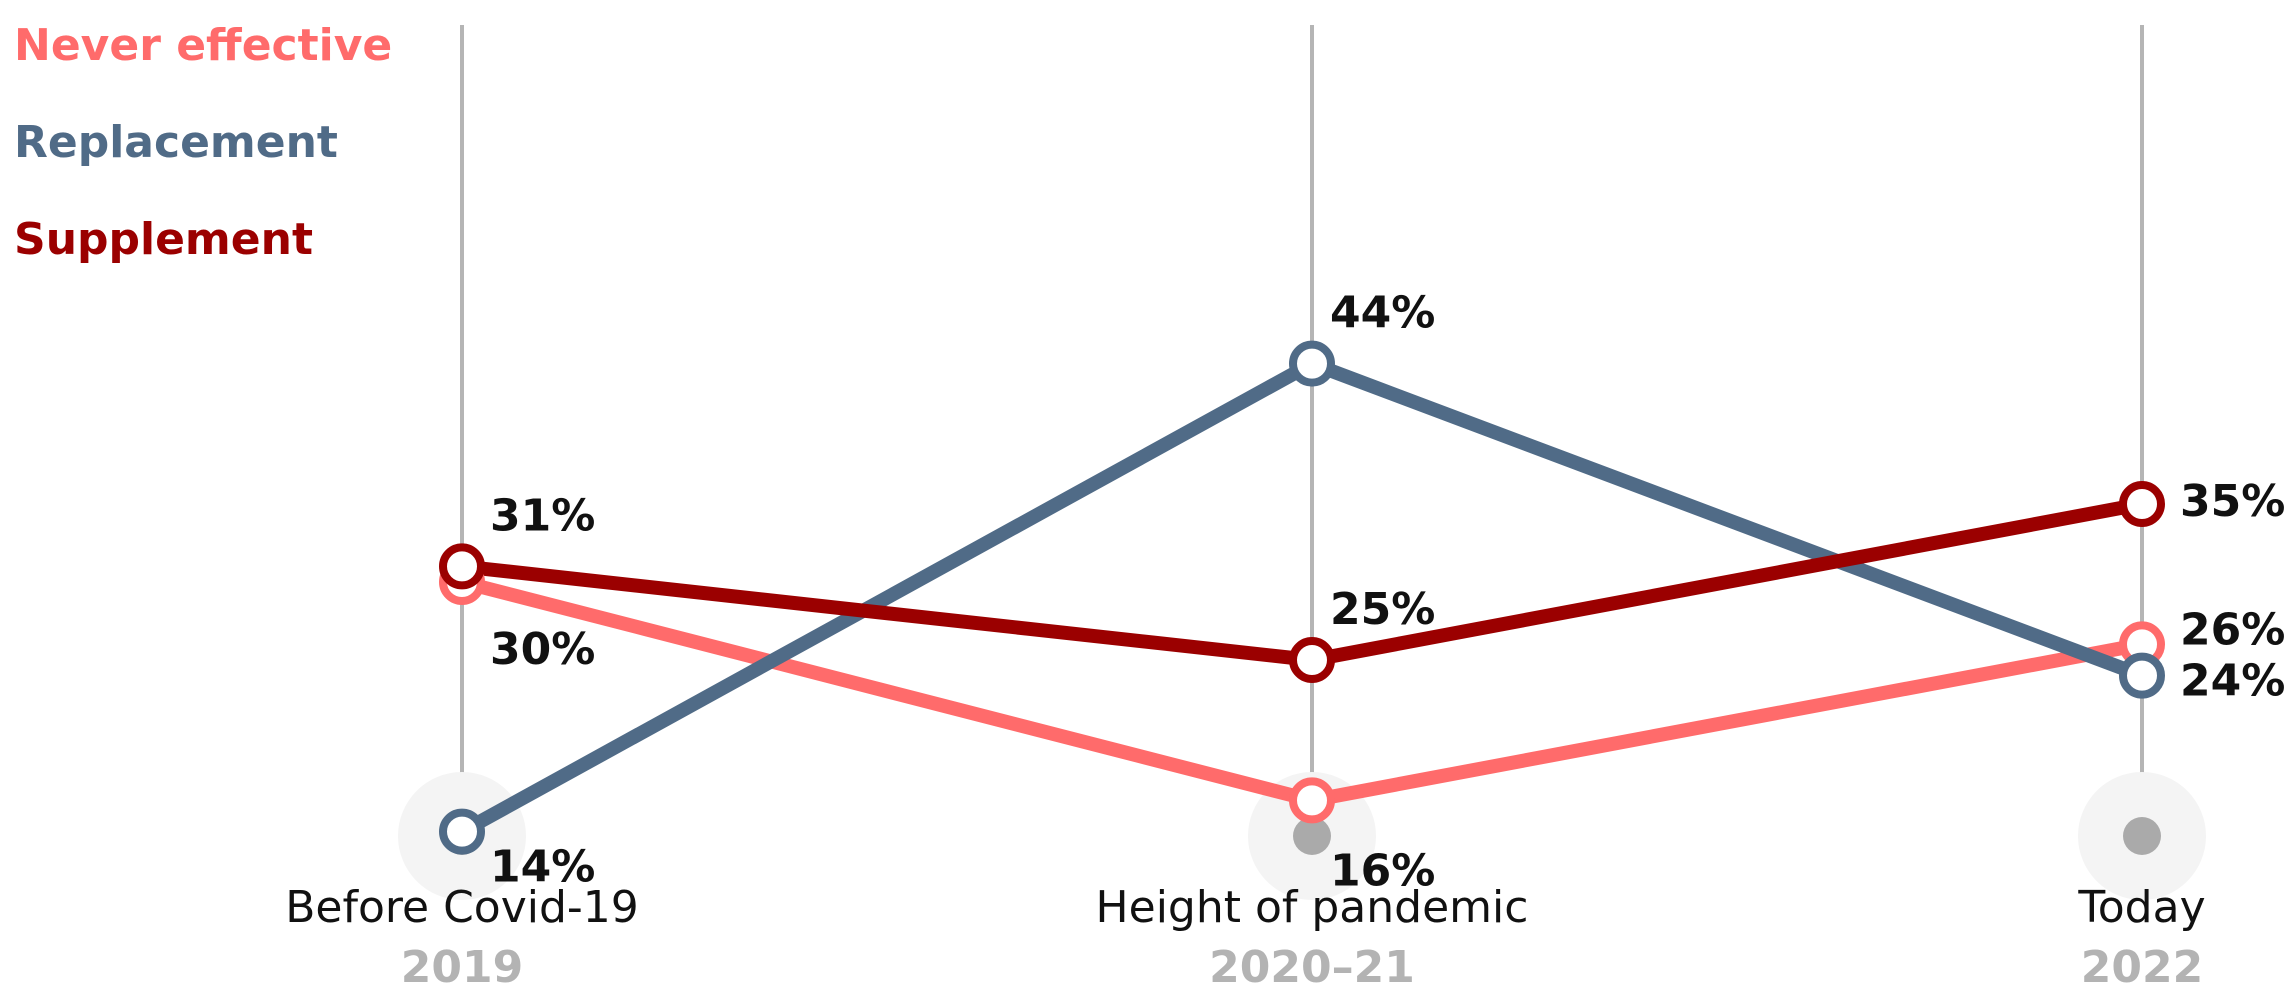 Image resolution: width=2294 pixels, height=993 pixels. What do you see at coordinates (2232, 501) in the screenshot?
I see `data-value-label: 35%` at bounding box center [2232, 501].